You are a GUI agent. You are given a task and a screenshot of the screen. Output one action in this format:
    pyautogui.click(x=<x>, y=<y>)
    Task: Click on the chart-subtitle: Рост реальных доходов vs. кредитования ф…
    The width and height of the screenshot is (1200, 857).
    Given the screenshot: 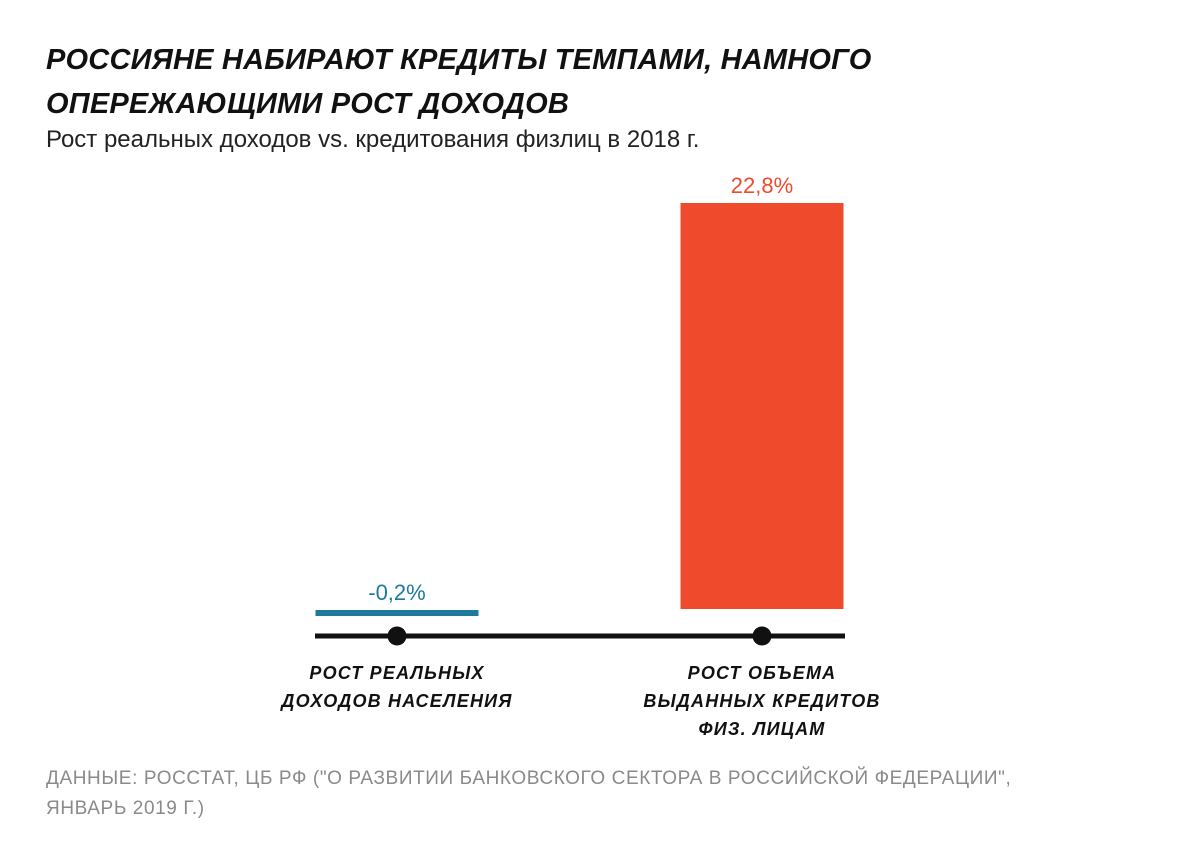 What is the action you would take?
    pyautogui.click(x=373, y=139)
    